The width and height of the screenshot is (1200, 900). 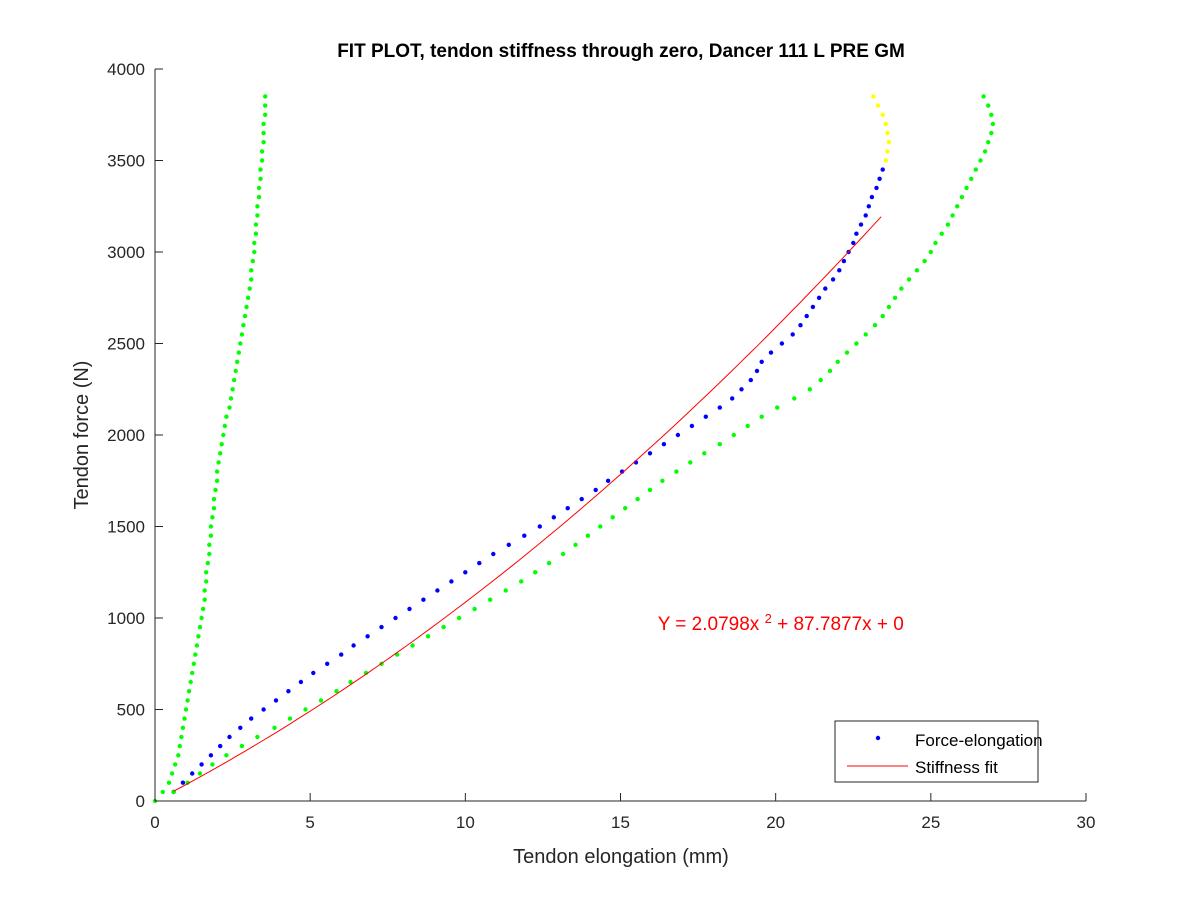 I want to click on legend-force-elongation-marker, so click(x=878, y=738).